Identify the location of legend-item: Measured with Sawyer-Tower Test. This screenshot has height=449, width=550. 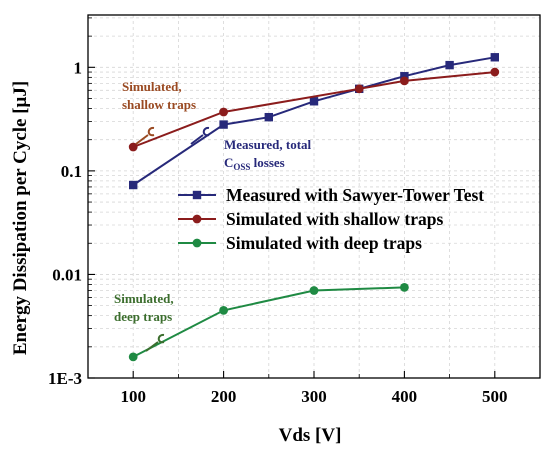
(331, 195).